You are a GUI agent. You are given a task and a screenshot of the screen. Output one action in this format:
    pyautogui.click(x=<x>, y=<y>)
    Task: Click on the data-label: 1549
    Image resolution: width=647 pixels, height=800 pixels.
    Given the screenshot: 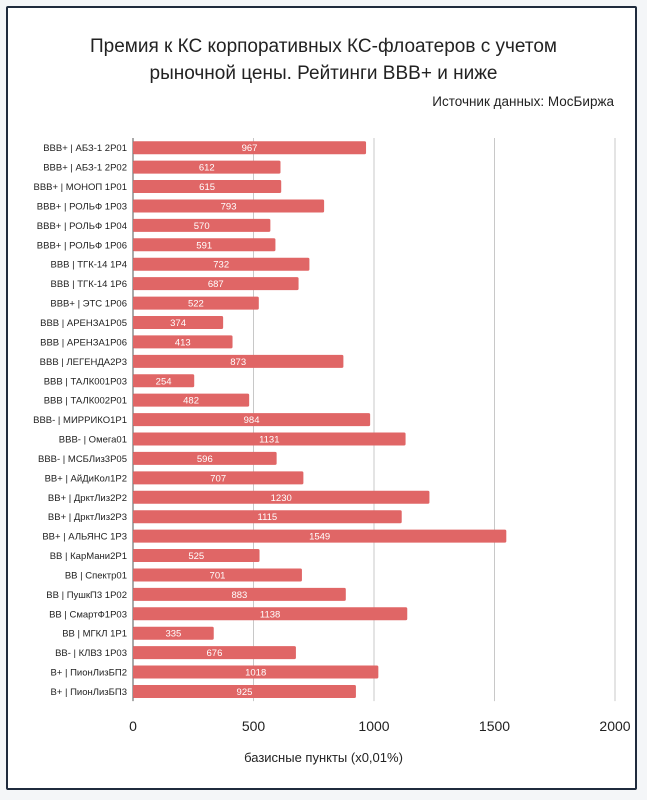 What is the action you would take?
    pyautogui.click(x=319, y=537)
    